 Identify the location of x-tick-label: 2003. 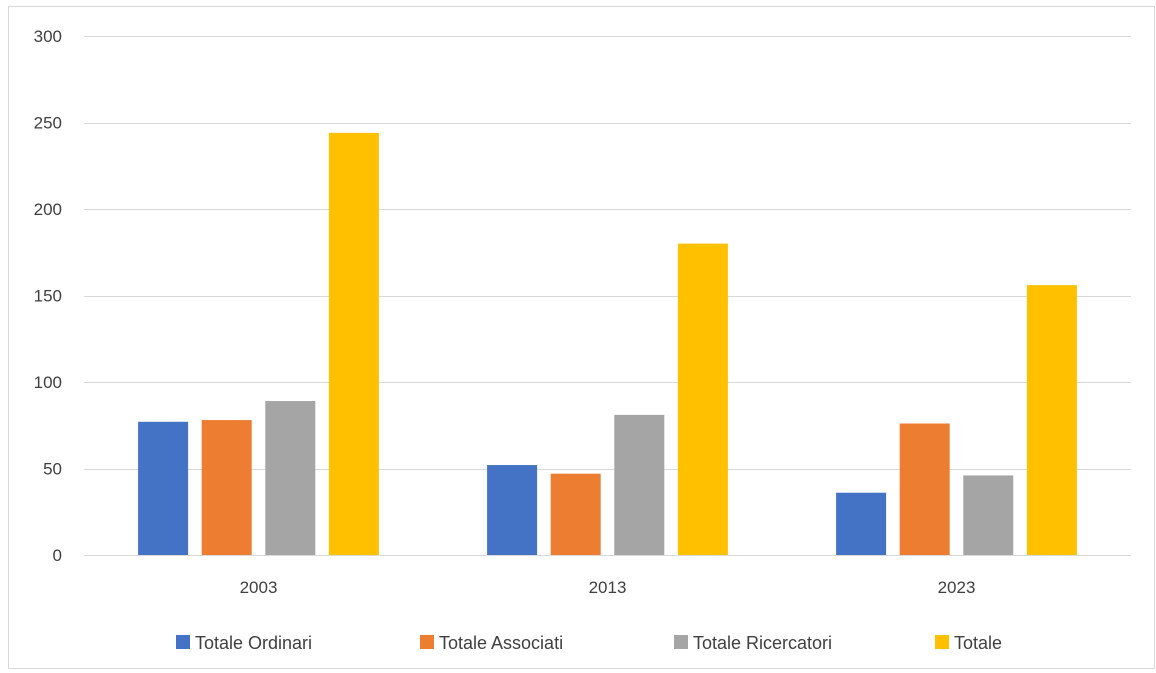
(259, 587).